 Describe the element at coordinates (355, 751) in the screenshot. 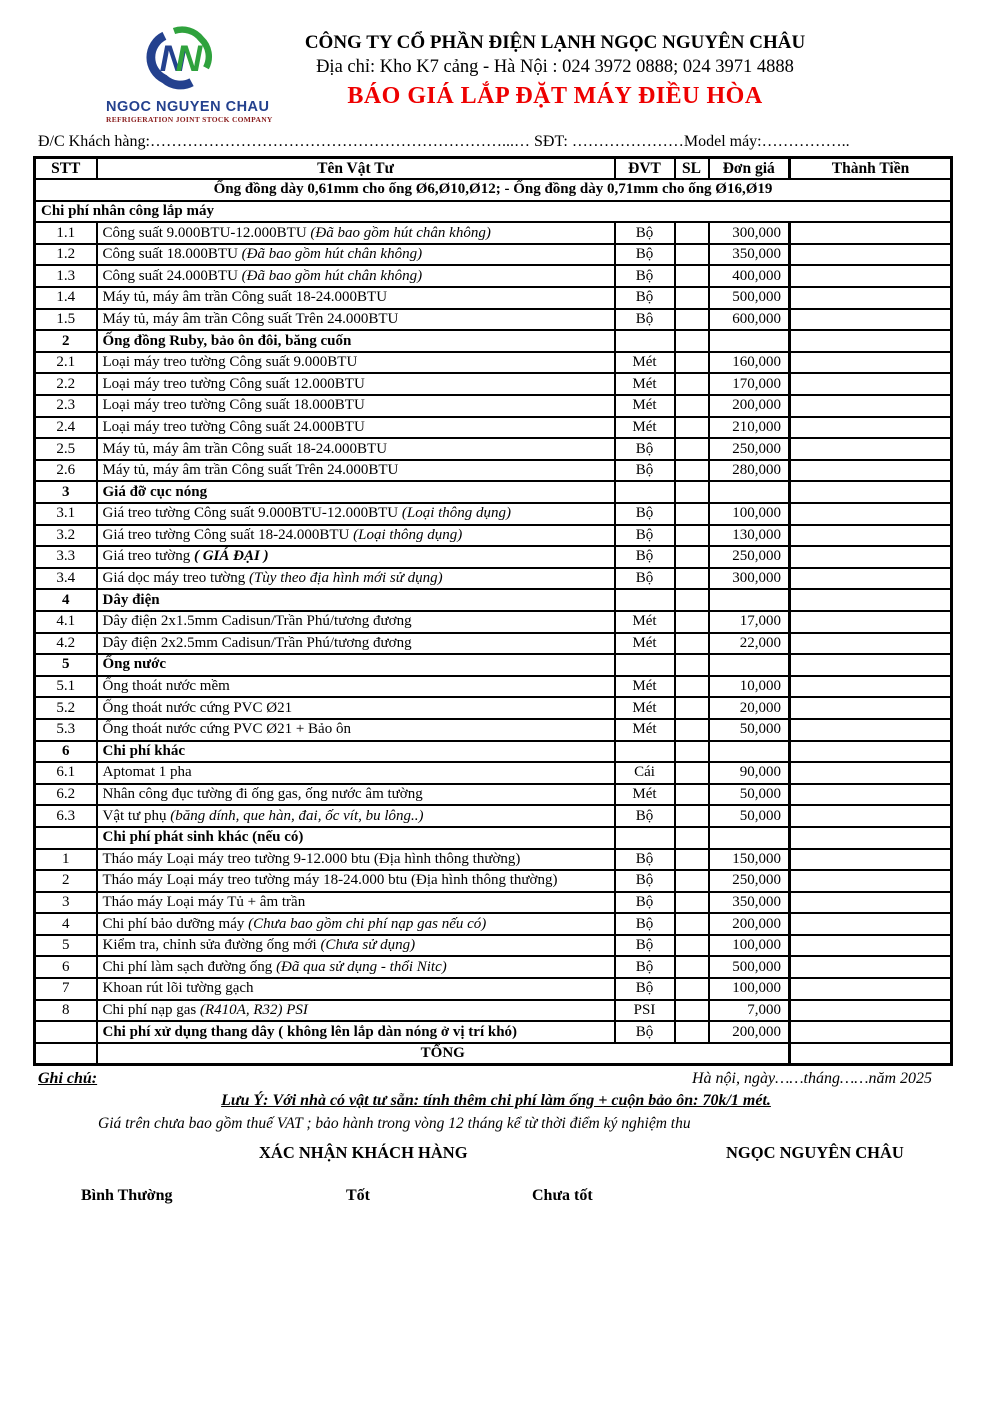

I see `name-cell: Chi phí khác` at that location.